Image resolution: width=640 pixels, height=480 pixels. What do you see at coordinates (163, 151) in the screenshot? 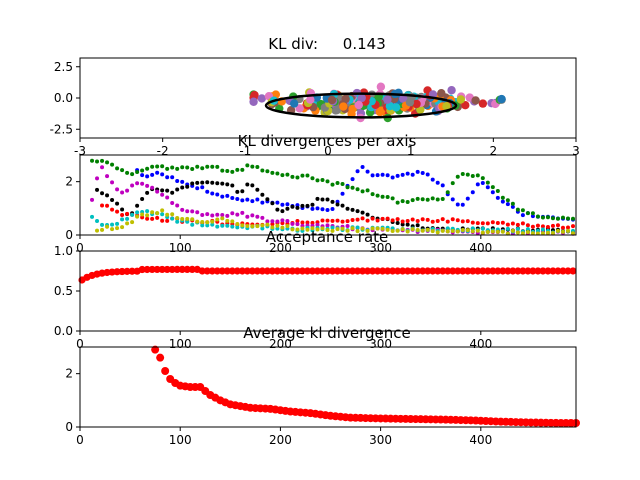
I see `xtick-label: -2` at bounding box center [163, 151].